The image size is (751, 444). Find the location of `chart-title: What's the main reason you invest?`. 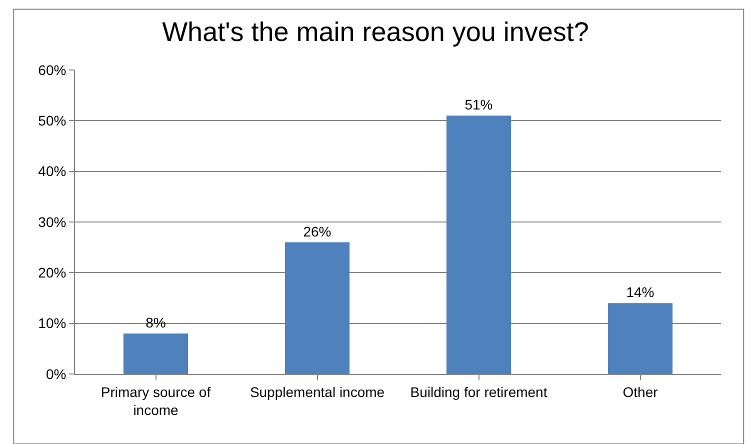

chart-title: What's the main reason you invest? is located at coordinates (375, 32).